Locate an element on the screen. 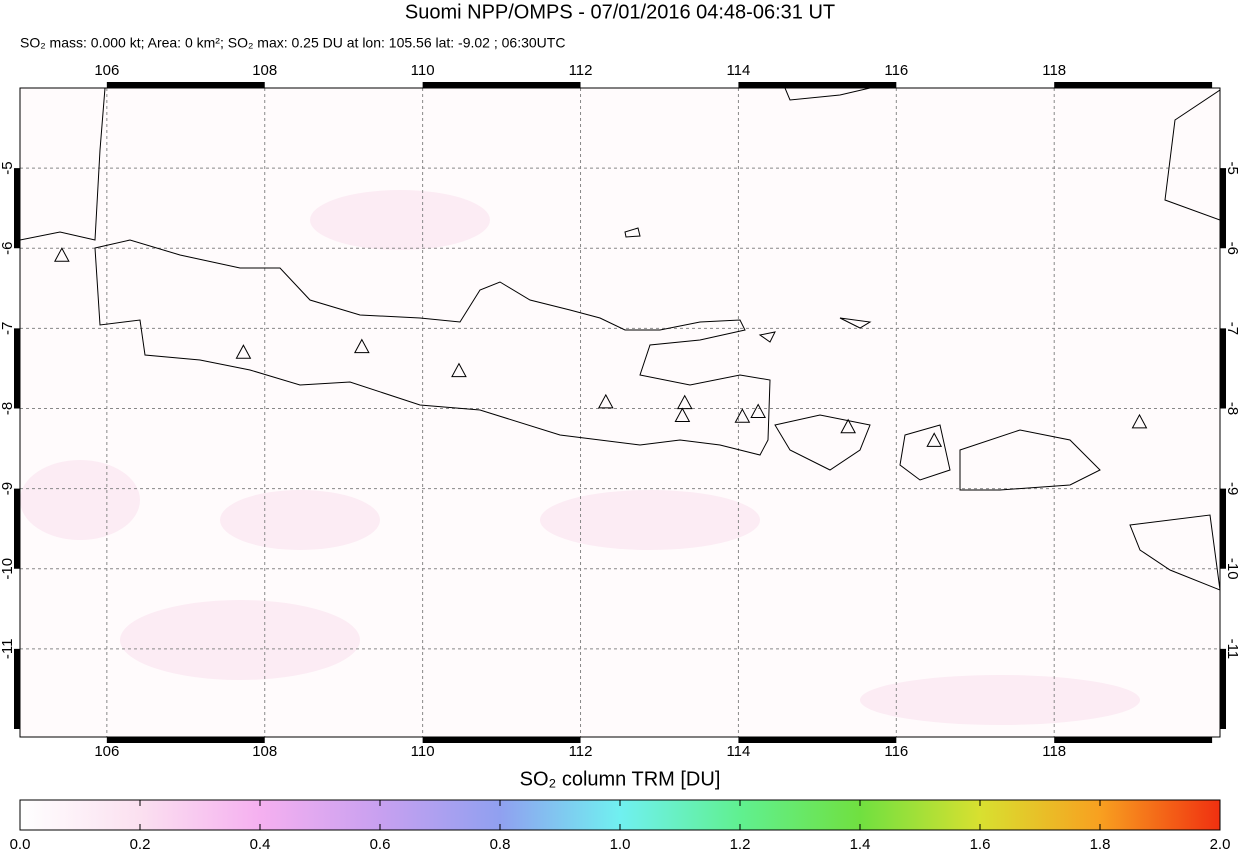 Image resolution: width=1239 pixels, height=855 pixels. colorbar-tick-label: 2.0 is located at coordinates (1220, 844).